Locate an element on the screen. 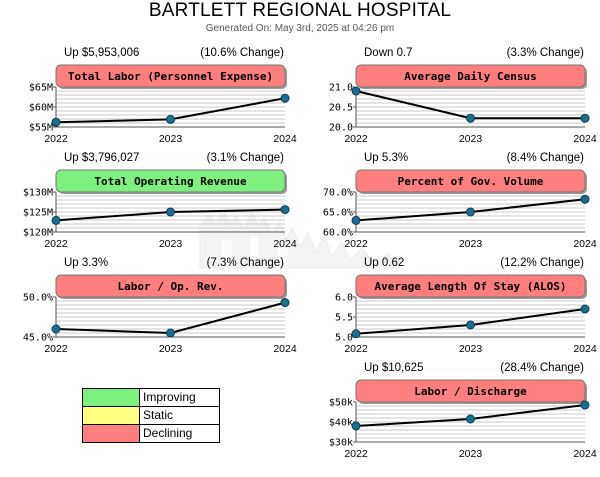 The image size is (600, 477). chart-title: Labor / Op. Rev. is located at coordinates (171, 286).